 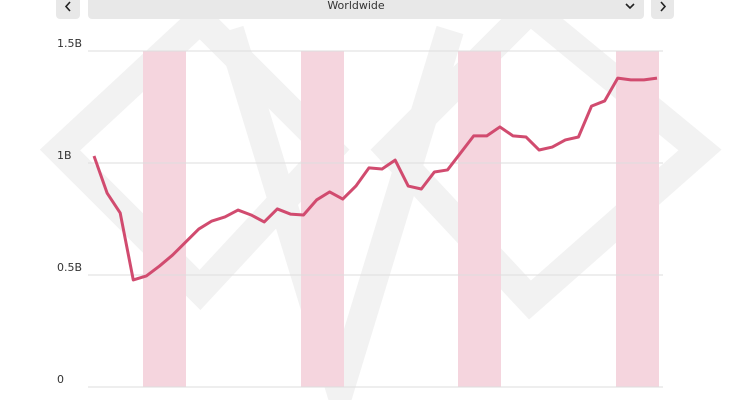 What do you see at coordinates (69, 267) in the screenshot?
I see `y-tick-label: 0.5B` at bounding box center [69, 267].